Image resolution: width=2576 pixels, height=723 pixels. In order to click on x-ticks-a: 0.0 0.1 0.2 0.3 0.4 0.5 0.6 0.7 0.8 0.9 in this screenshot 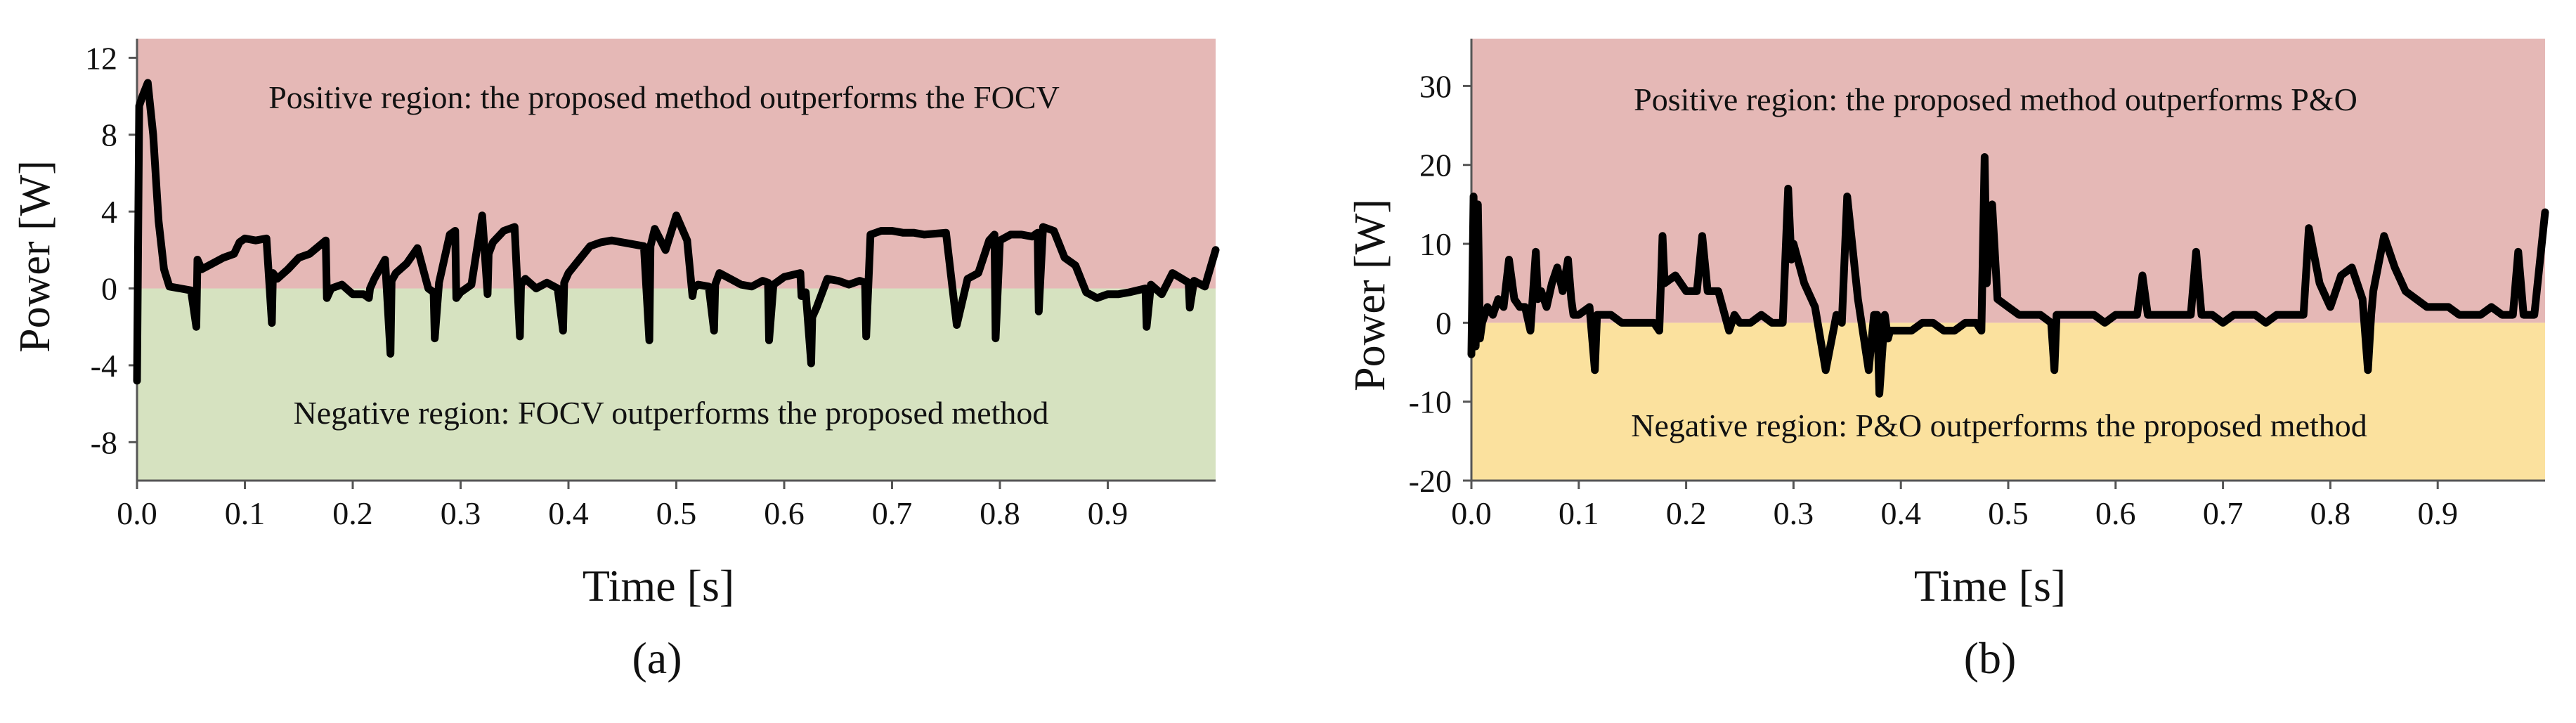, I will do `click(622, 506)`.